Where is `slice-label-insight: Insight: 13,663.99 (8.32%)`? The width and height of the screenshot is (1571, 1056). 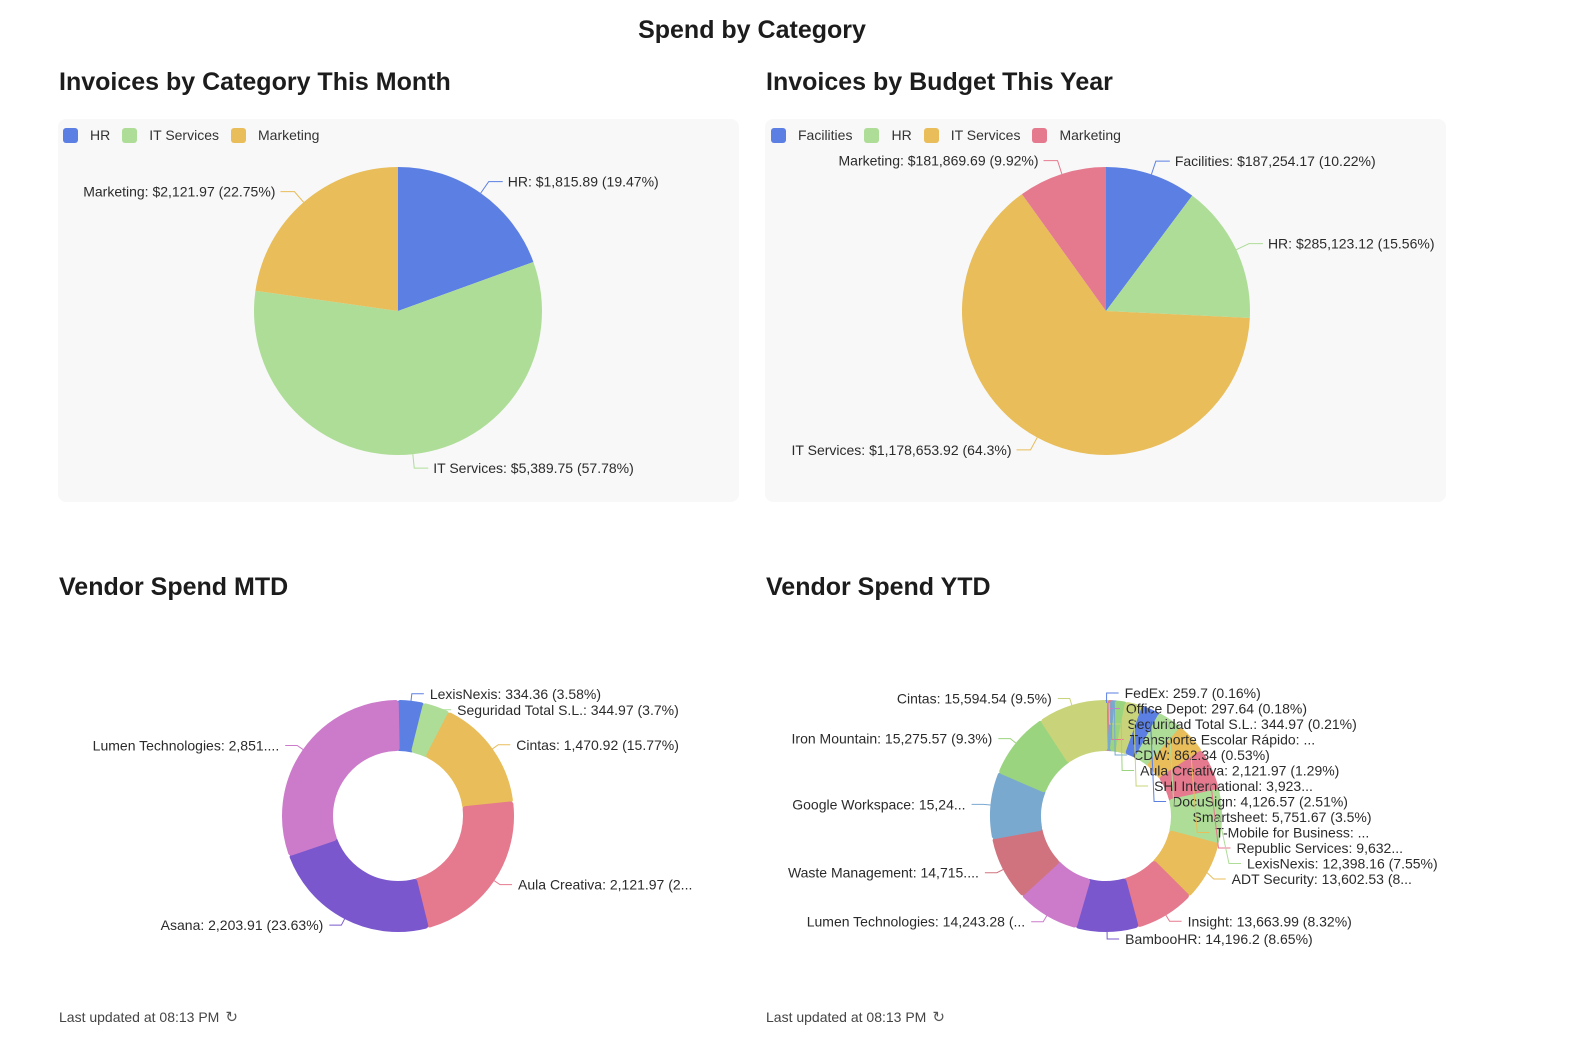
slice-label-insight: Insight: 13,663.99 (8.32%) is located at coordinates (1270, 921).